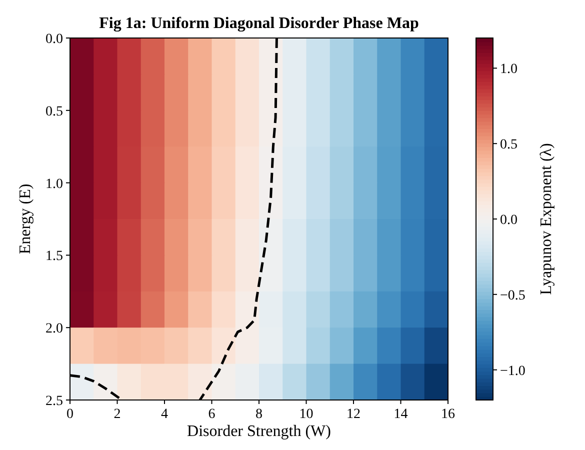  What do you see at coordinates (54, 184) in the screenshot?
I see `y-tick-label: 1.0` at bounding box center [54, 184].